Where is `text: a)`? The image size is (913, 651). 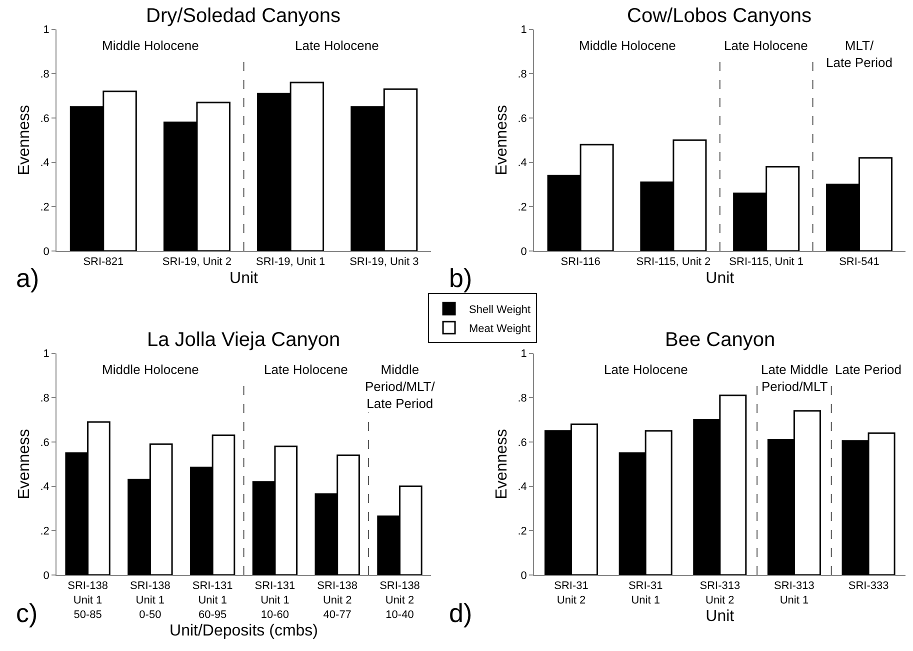 text: a) is located at coordinates (28, 278).